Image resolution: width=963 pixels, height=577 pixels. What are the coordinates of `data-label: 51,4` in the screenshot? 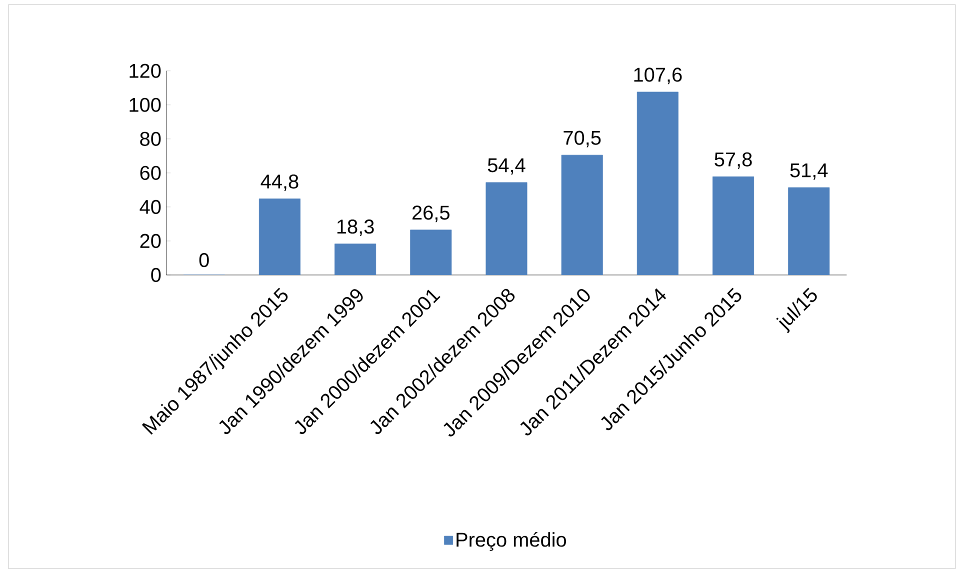 It's located at (809, 171).